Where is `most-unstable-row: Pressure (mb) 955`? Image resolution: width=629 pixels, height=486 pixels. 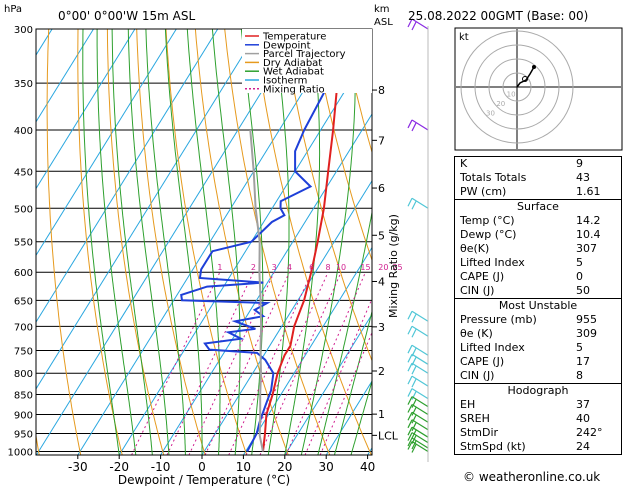
most-unstable-row: Pressure (mb) 955 is located at coordinates (538, 320).